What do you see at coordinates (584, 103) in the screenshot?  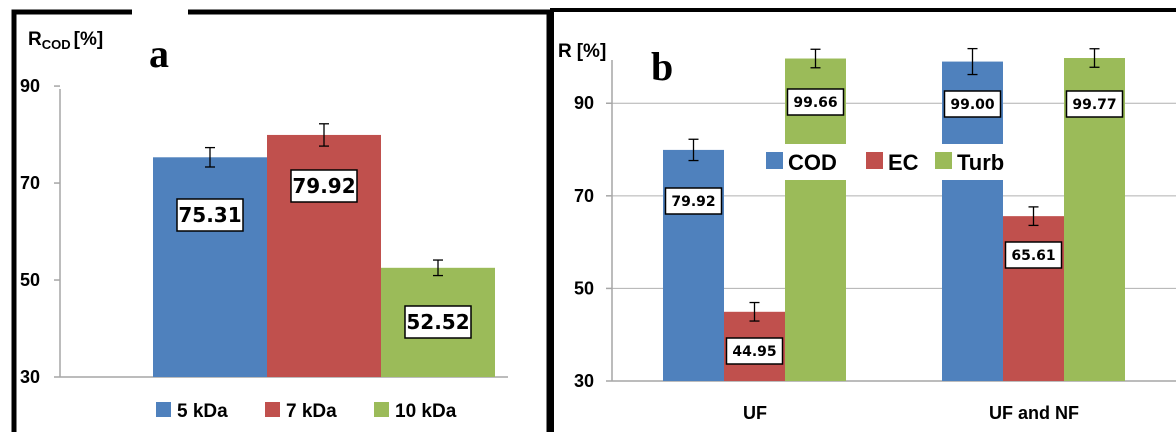 I see `panel-b-y-tick-label: 90` at bounding box center [584, 103].